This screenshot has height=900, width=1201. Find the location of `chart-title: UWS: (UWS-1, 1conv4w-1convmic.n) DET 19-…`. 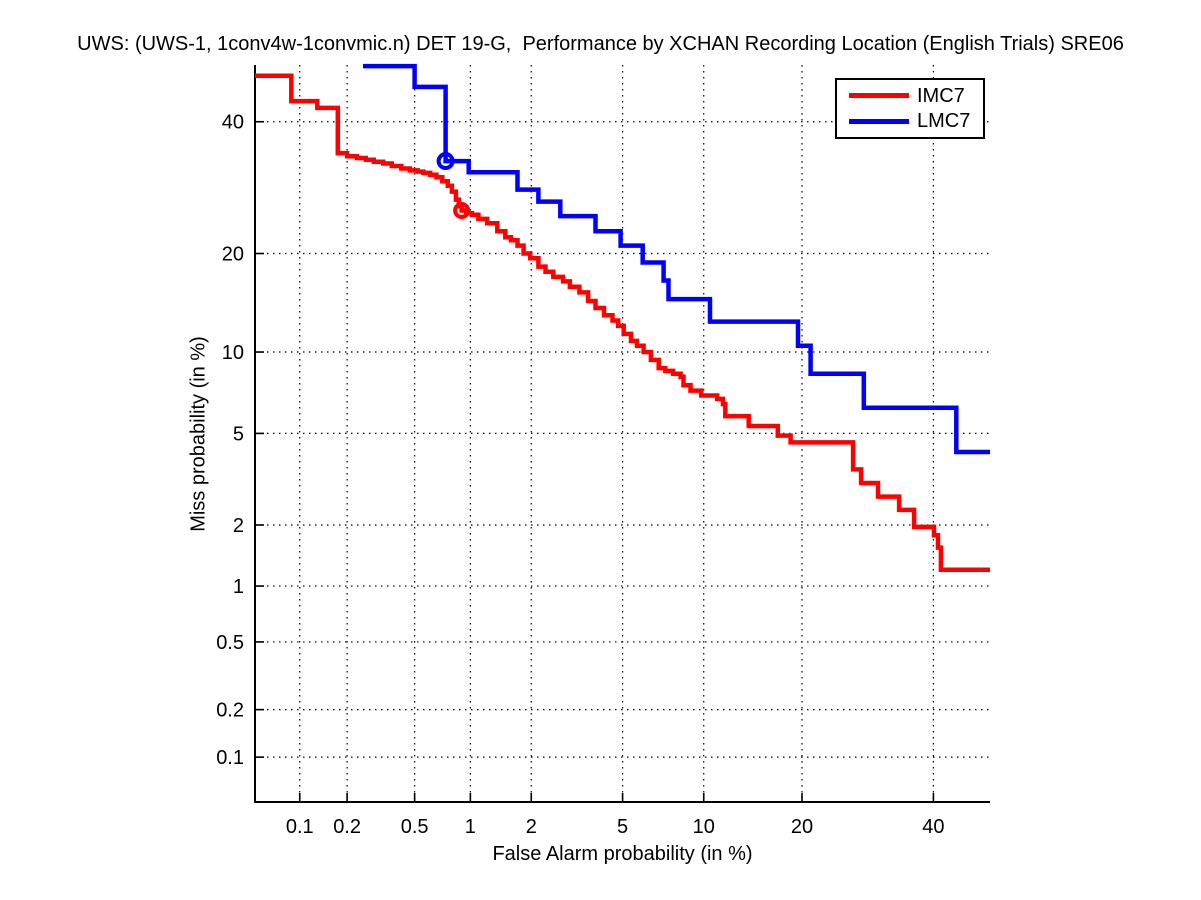

chart-title: UWS: (UWS-1, 1conv4w-1convmic.n) DET 19-… is located at coordinates (600, 44).